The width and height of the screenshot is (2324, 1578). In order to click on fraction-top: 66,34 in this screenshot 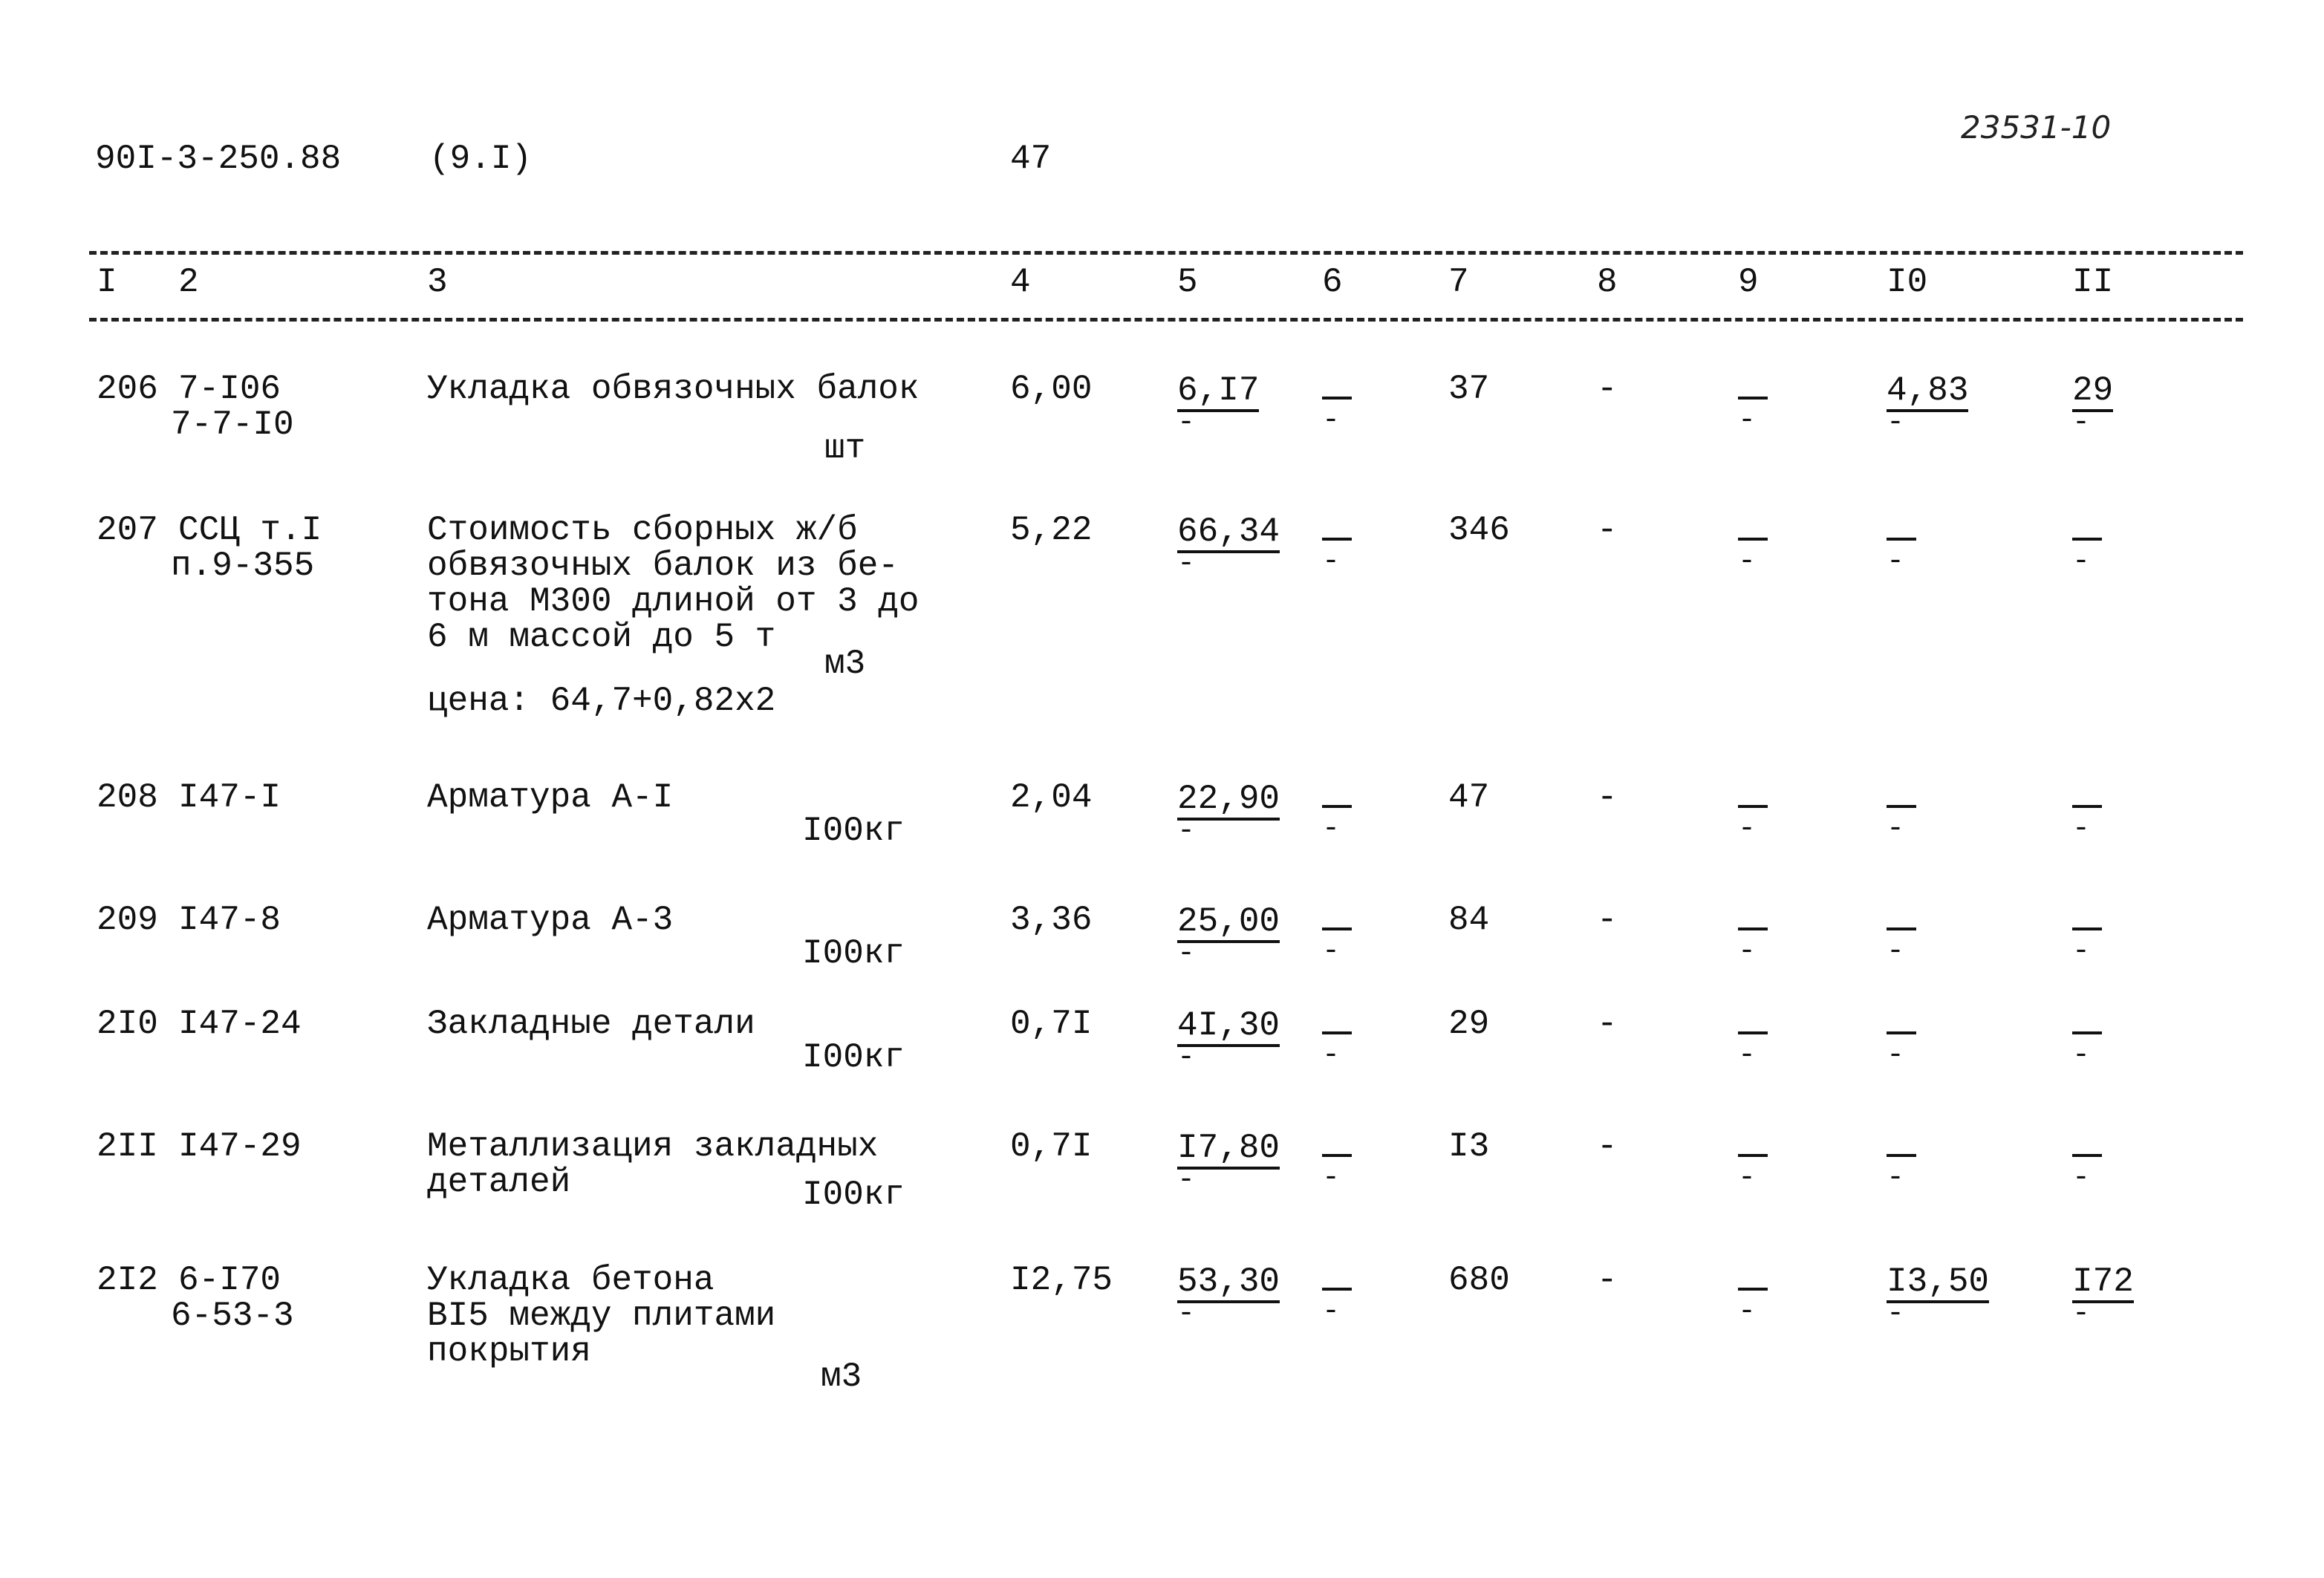, I will do `click(1229, 534)`.